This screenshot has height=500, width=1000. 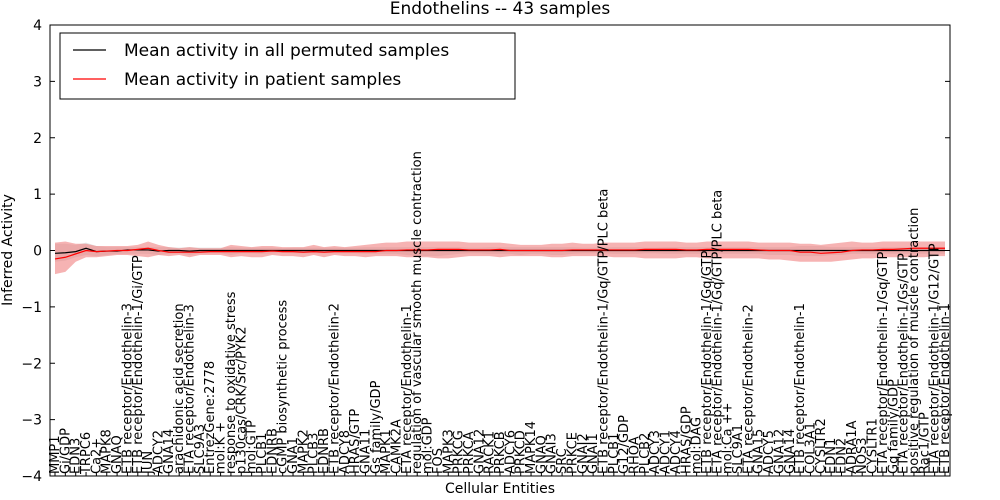 I want to click on x-tick-label: ADCY3, so click(x=655, y=452).